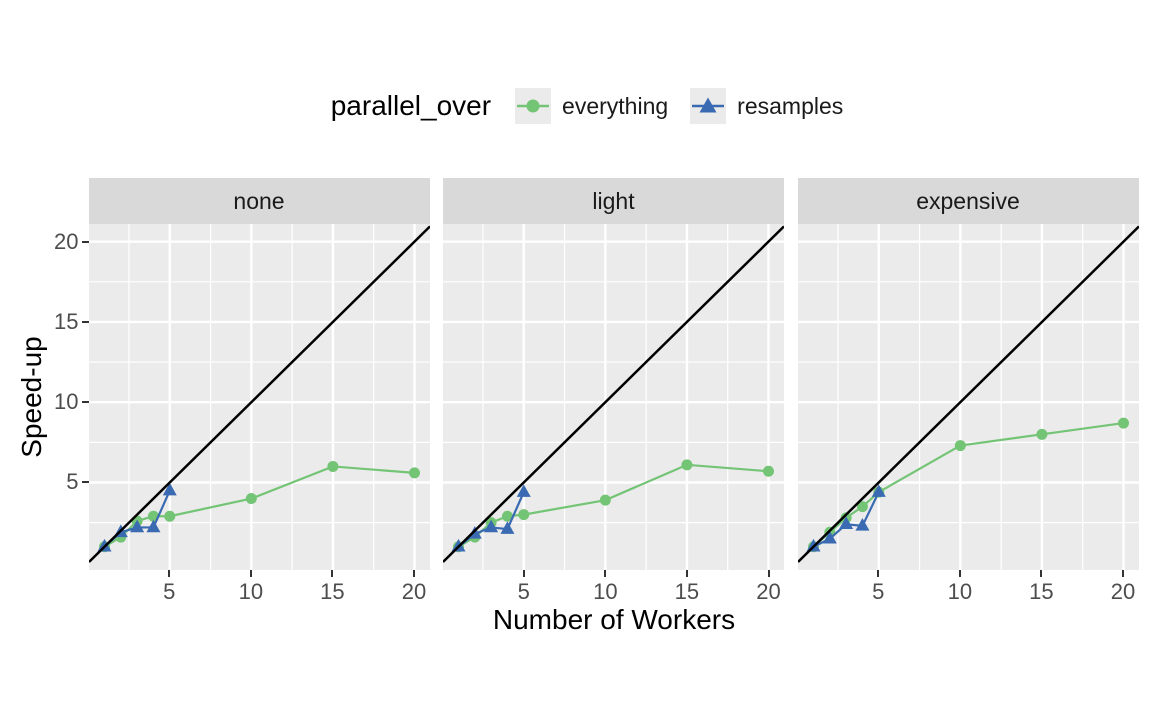  I want to click on y-tick-label: 15, so click(66, 321).